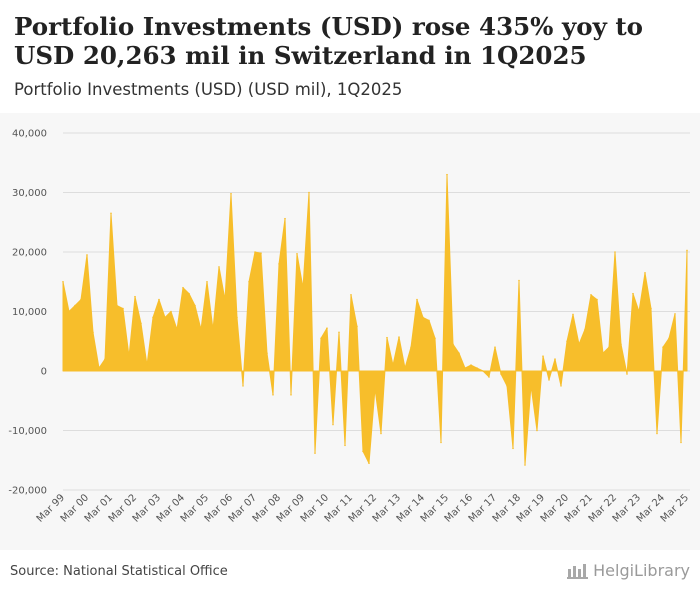 This screenshot has width=700, height=596. I want to click on y-tick-label: 30,000, so click(29, 193).